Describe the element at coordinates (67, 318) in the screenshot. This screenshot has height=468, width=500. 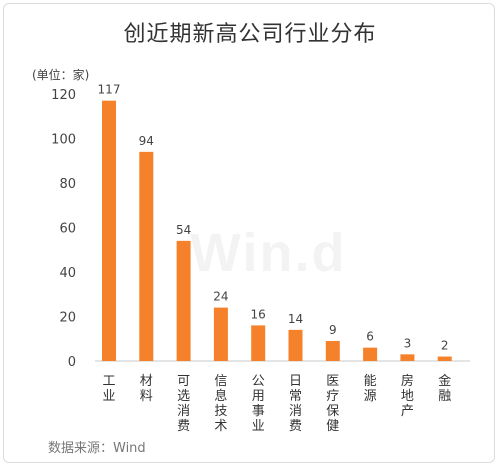
I see `y-tick-label: 20` at that location.